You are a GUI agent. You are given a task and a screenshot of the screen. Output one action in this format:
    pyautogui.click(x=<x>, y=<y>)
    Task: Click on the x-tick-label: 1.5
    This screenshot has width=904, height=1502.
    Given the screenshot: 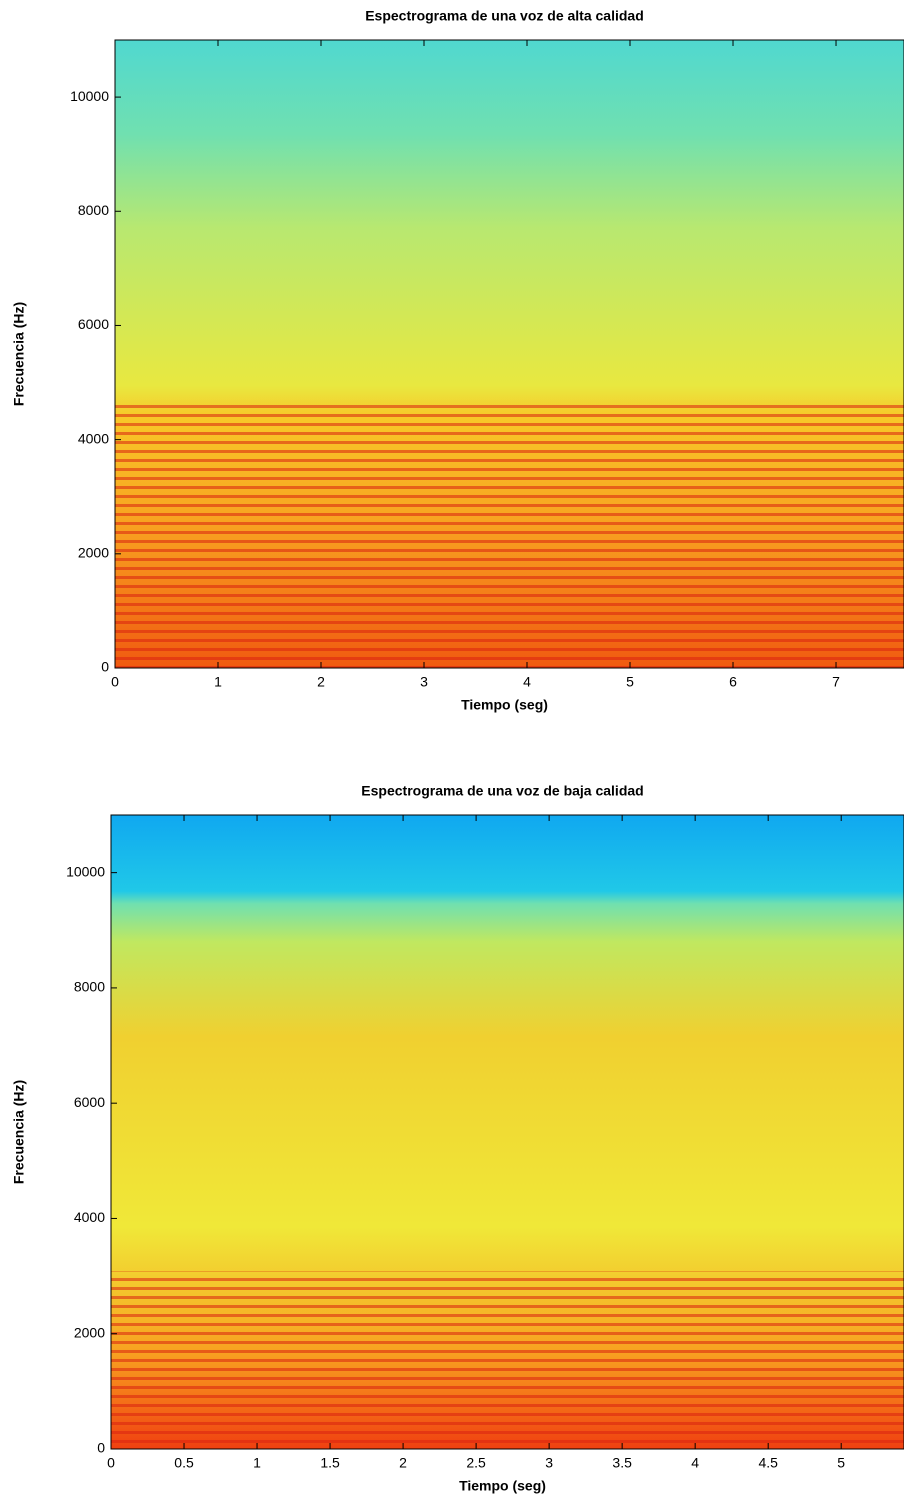 What is the action you would take?
    pyautogui.click(x=330, y=1463)
    